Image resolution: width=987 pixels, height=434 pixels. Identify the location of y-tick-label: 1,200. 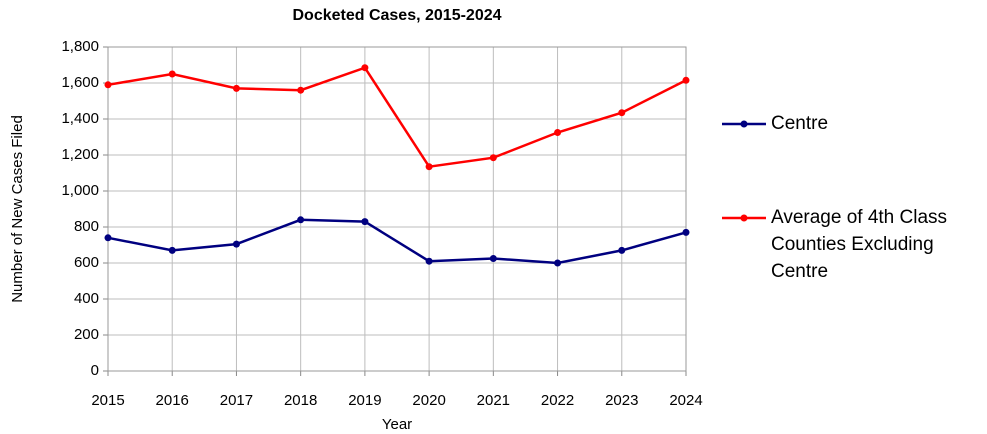
(80, 154).